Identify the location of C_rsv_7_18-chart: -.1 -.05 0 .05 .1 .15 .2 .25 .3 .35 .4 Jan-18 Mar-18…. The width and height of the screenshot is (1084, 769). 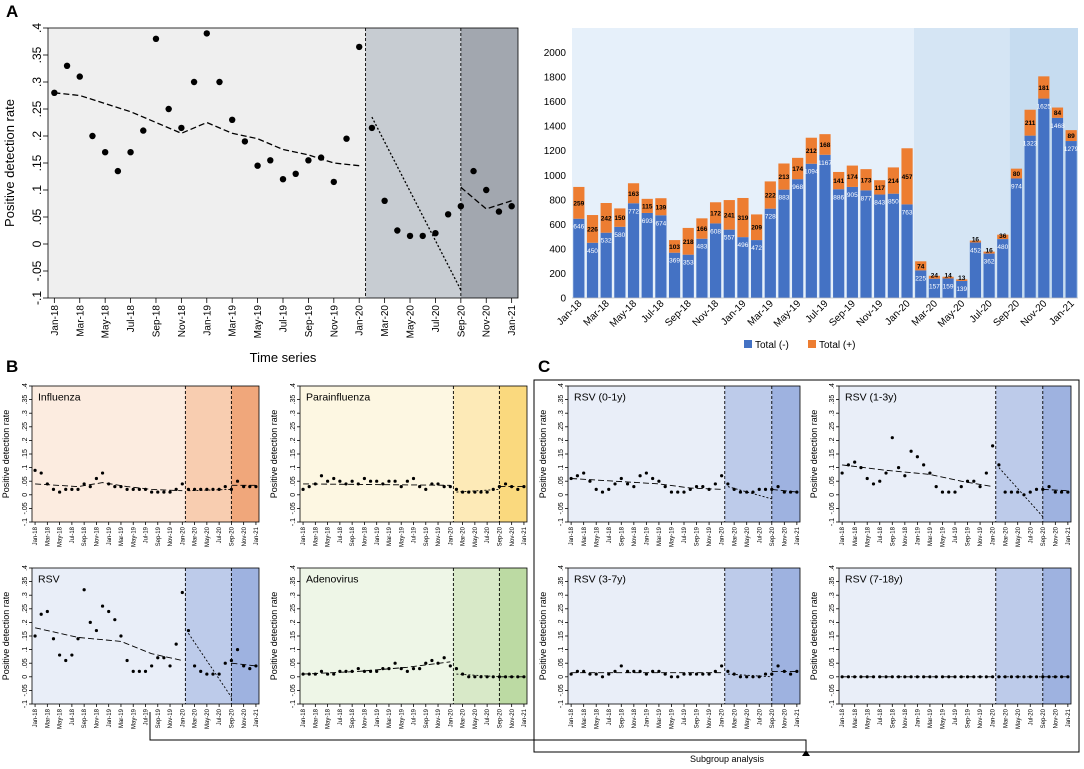
(940, 647).